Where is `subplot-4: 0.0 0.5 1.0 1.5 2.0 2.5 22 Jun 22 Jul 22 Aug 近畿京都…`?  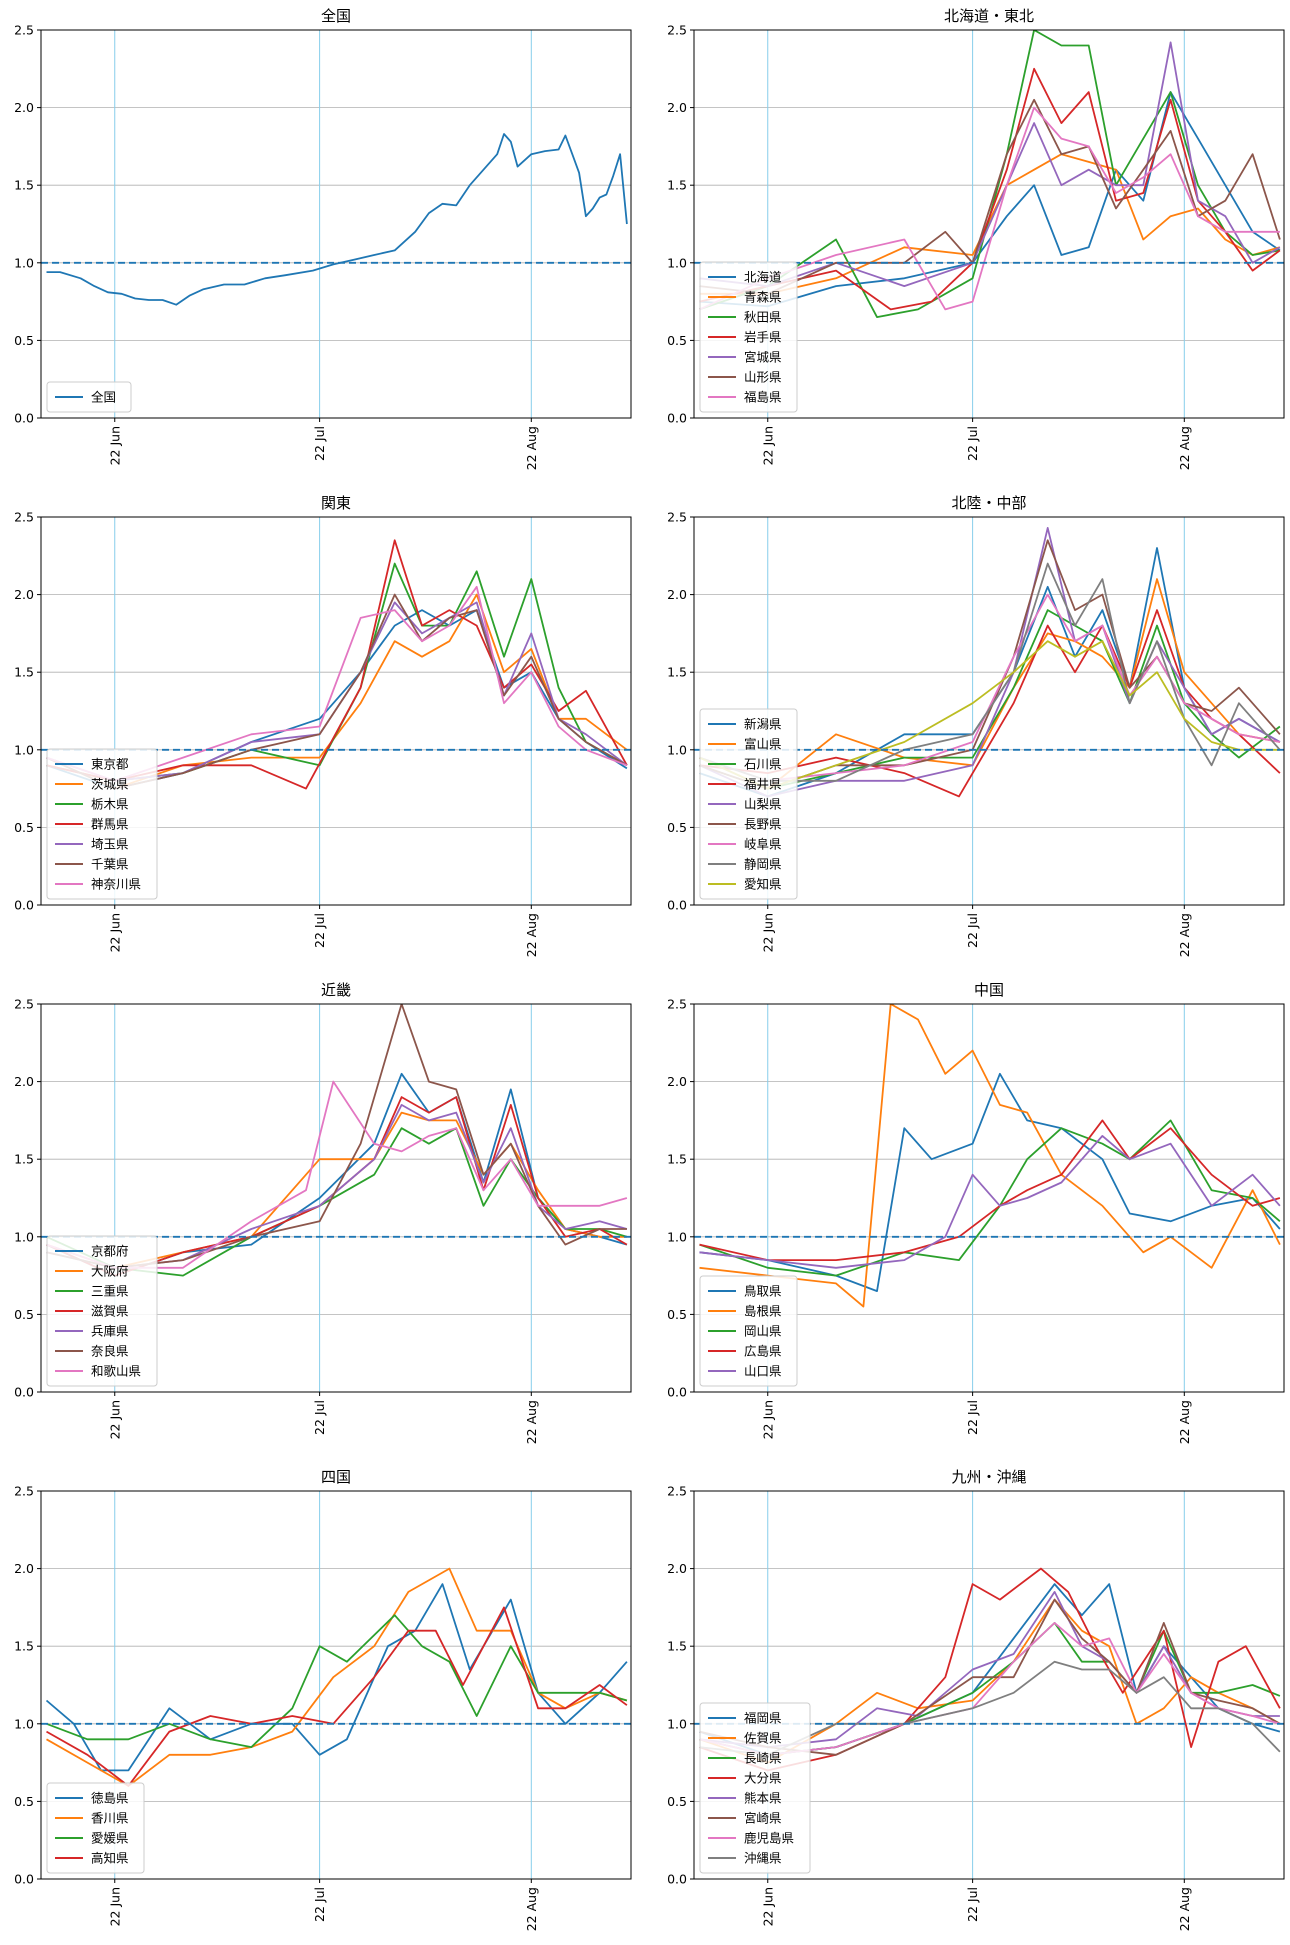 subplot-4: 0.0 0.5 1.0 1.5 2.0 2.5 22 Jun 22 Jul 22 Aug 近畿京都… is located at coordinates (323, 1212).